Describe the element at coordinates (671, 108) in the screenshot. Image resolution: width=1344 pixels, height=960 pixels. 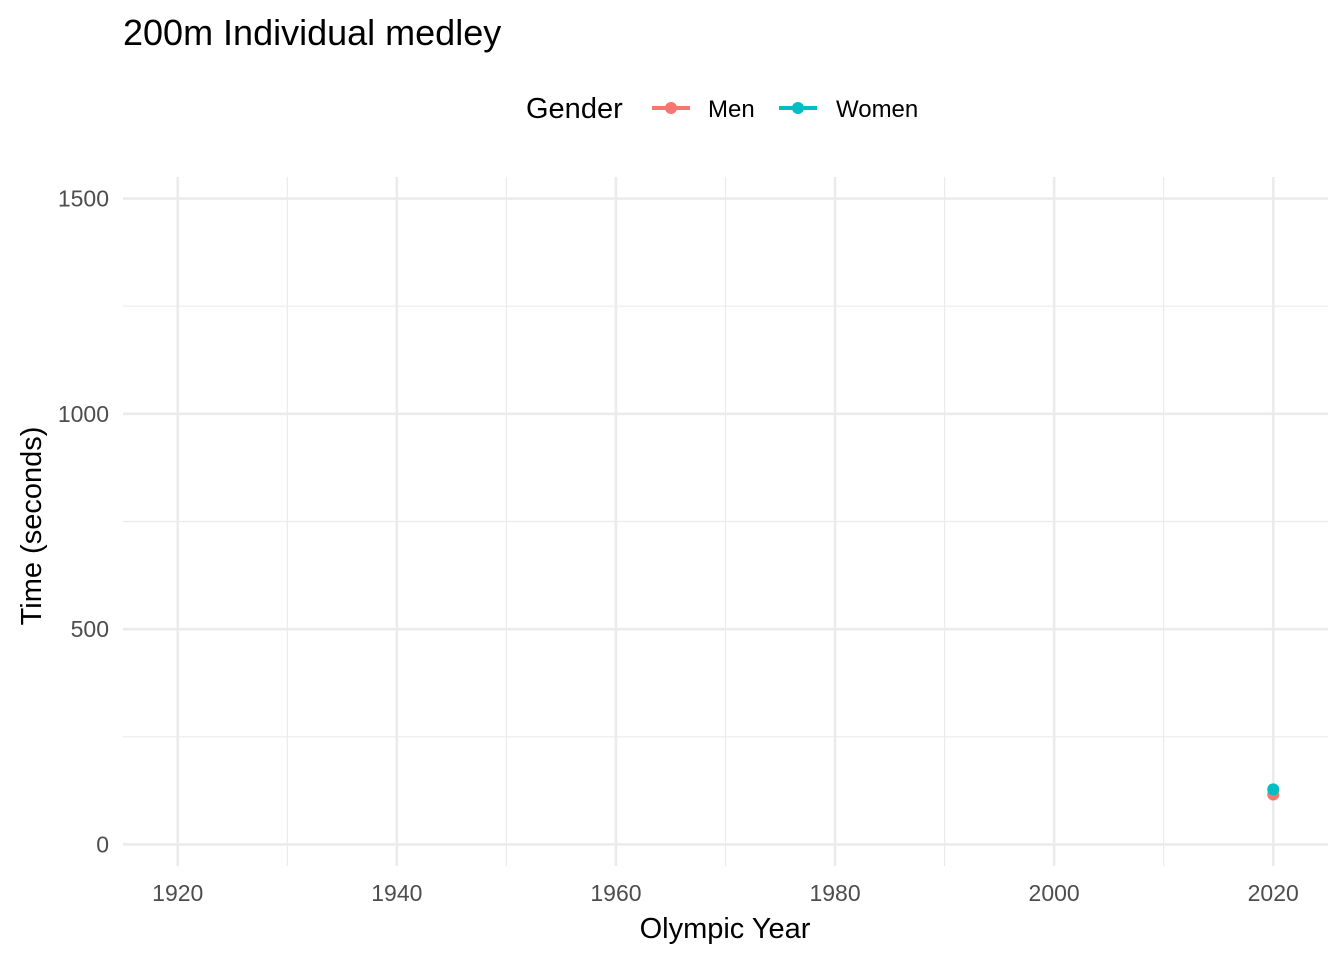
I see `legend-key-point-men` at that location.